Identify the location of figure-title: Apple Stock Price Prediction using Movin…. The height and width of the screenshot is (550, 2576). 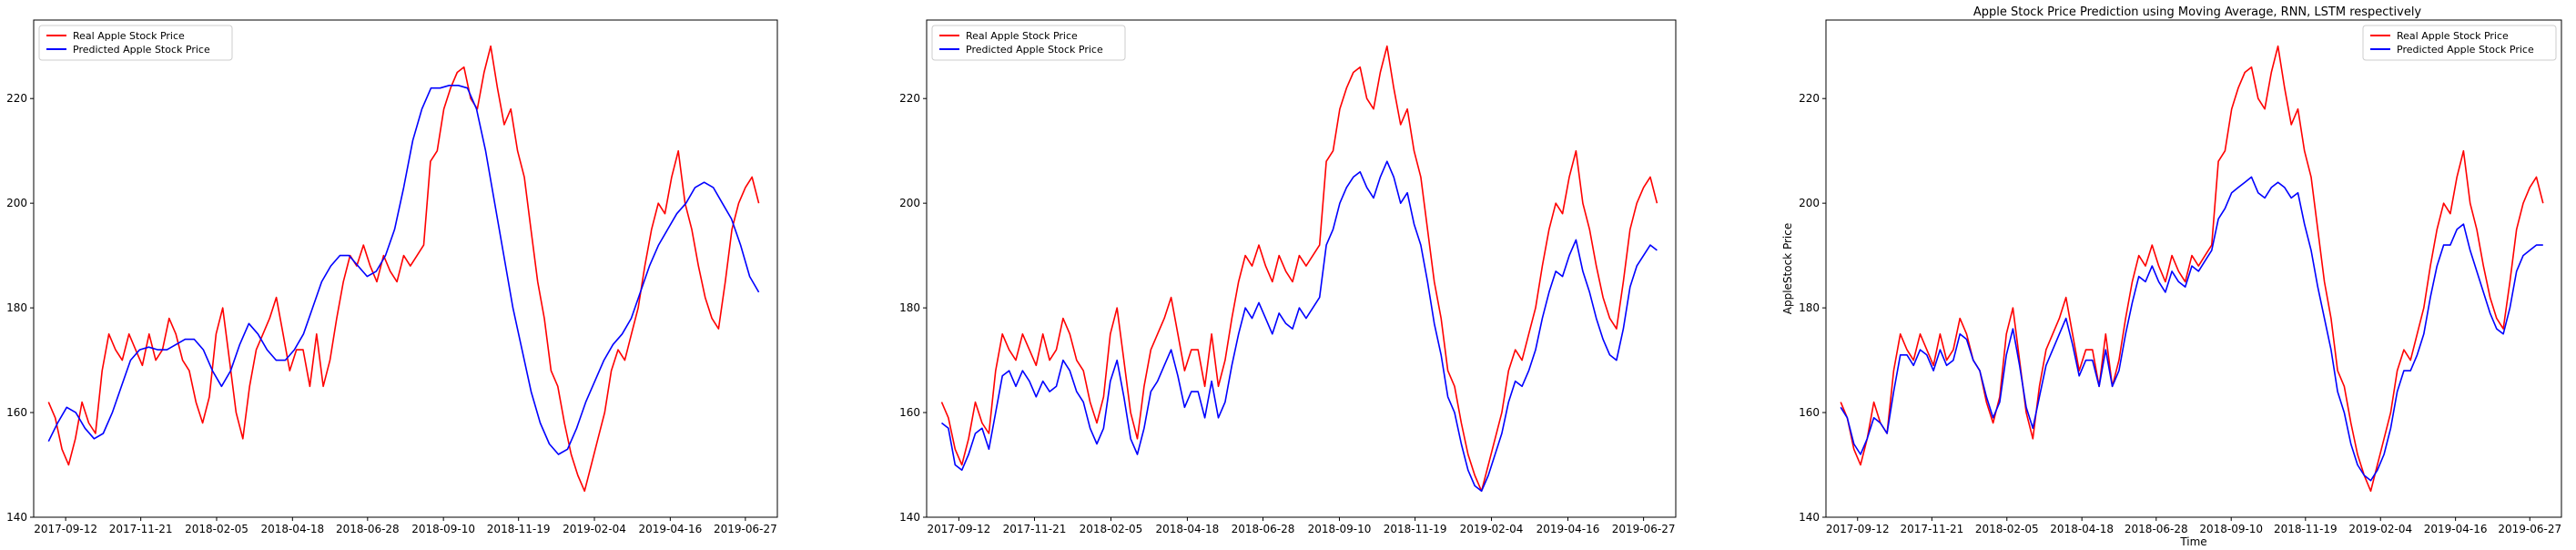
(2197, 12).